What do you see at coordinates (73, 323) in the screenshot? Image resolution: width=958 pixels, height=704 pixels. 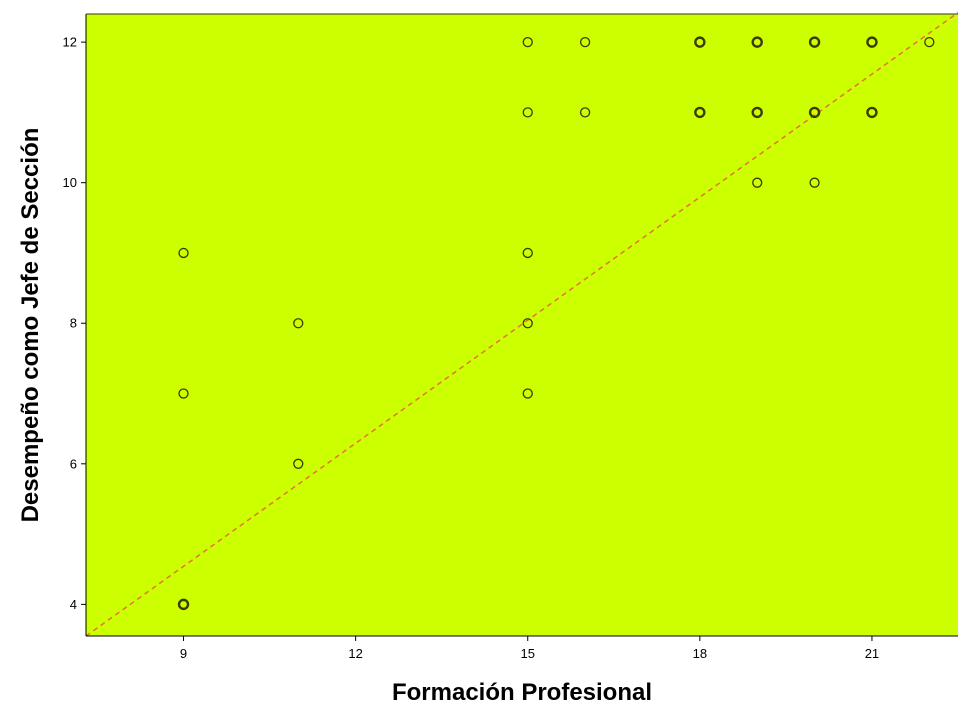 I see `y-tick-label: 8` at bounding box center [73, 323].